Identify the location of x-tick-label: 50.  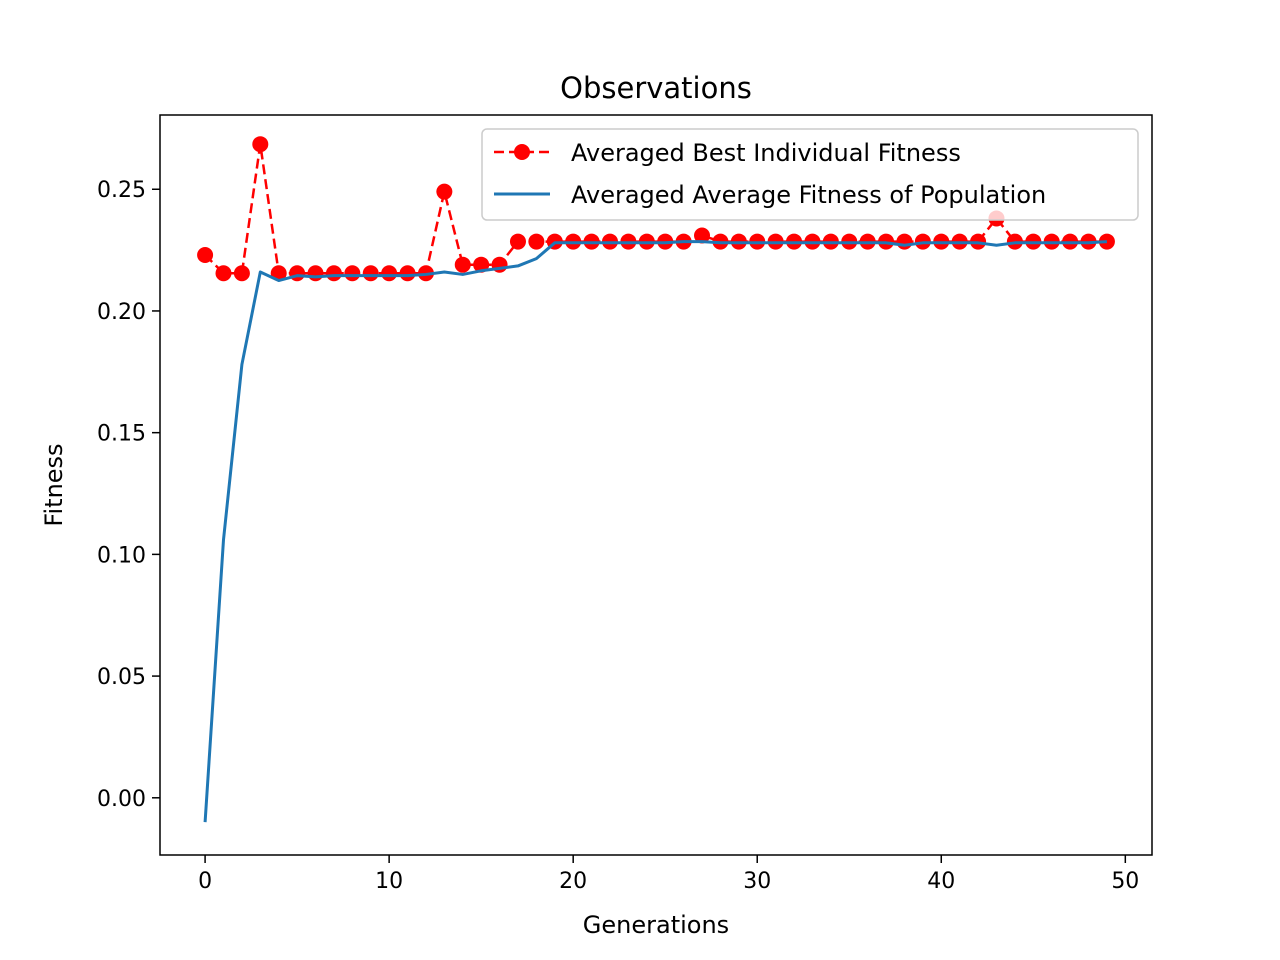
(1125, 881).